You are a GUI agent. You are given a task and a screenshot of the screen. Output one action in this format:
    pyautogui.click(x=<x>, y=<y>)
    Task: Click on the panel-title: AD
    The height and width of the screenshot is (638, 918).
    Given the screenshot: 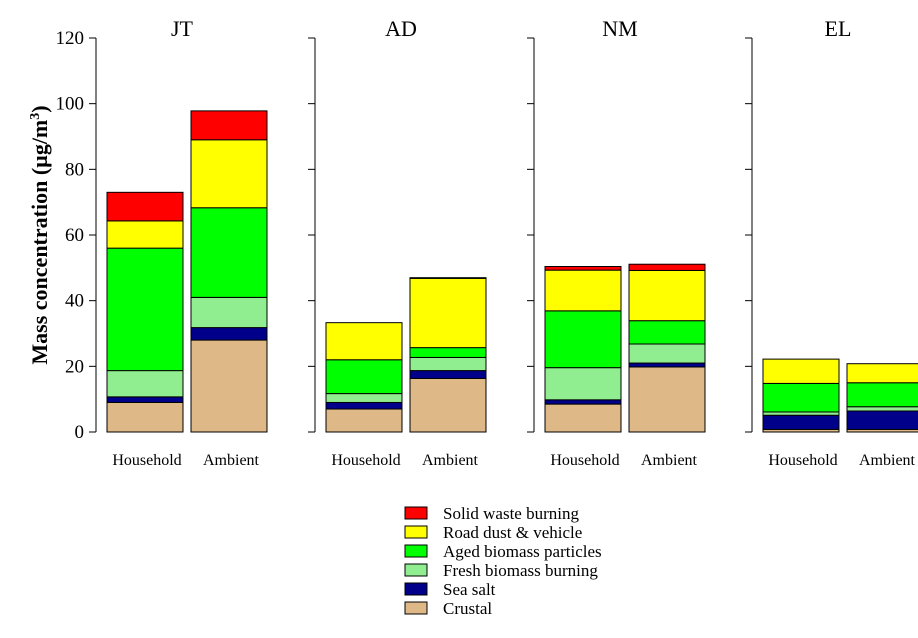 What is the action you would take?
    pyautogui.click(x=401, y=28)
    